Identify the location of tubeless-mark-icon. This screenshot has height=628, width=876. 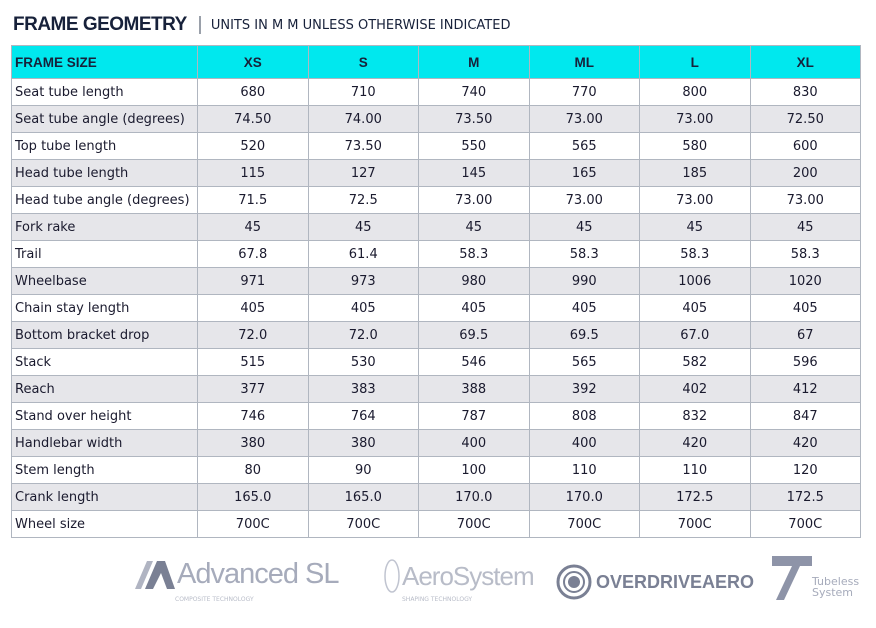
(792, 578).